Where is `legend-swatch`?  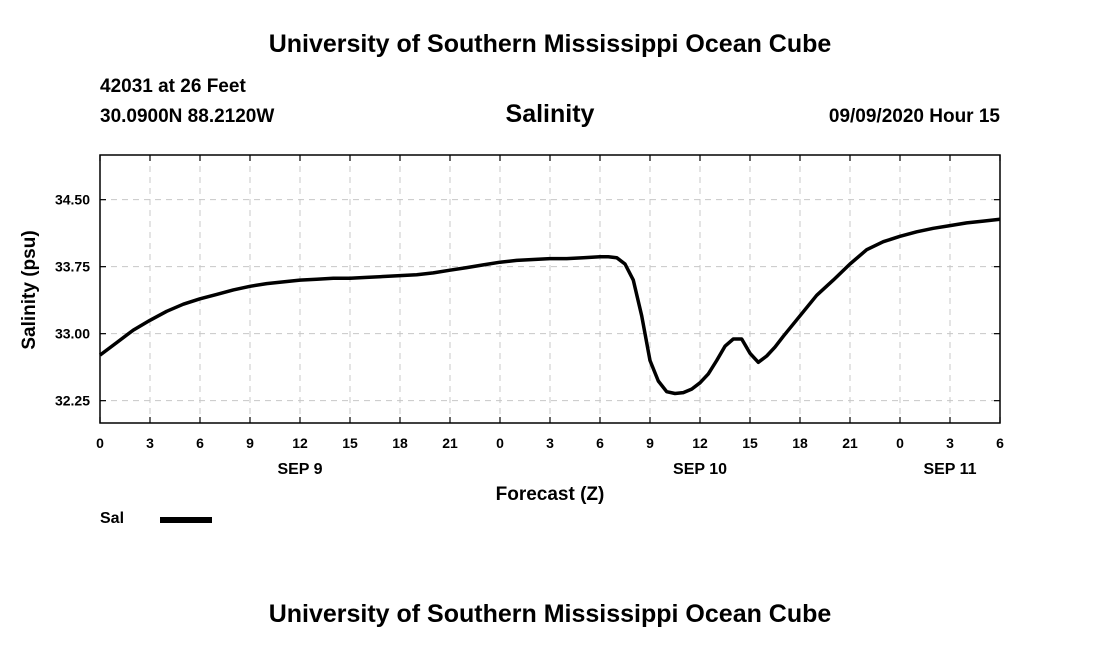 legend-swatch is located at coordinates (186, 520).